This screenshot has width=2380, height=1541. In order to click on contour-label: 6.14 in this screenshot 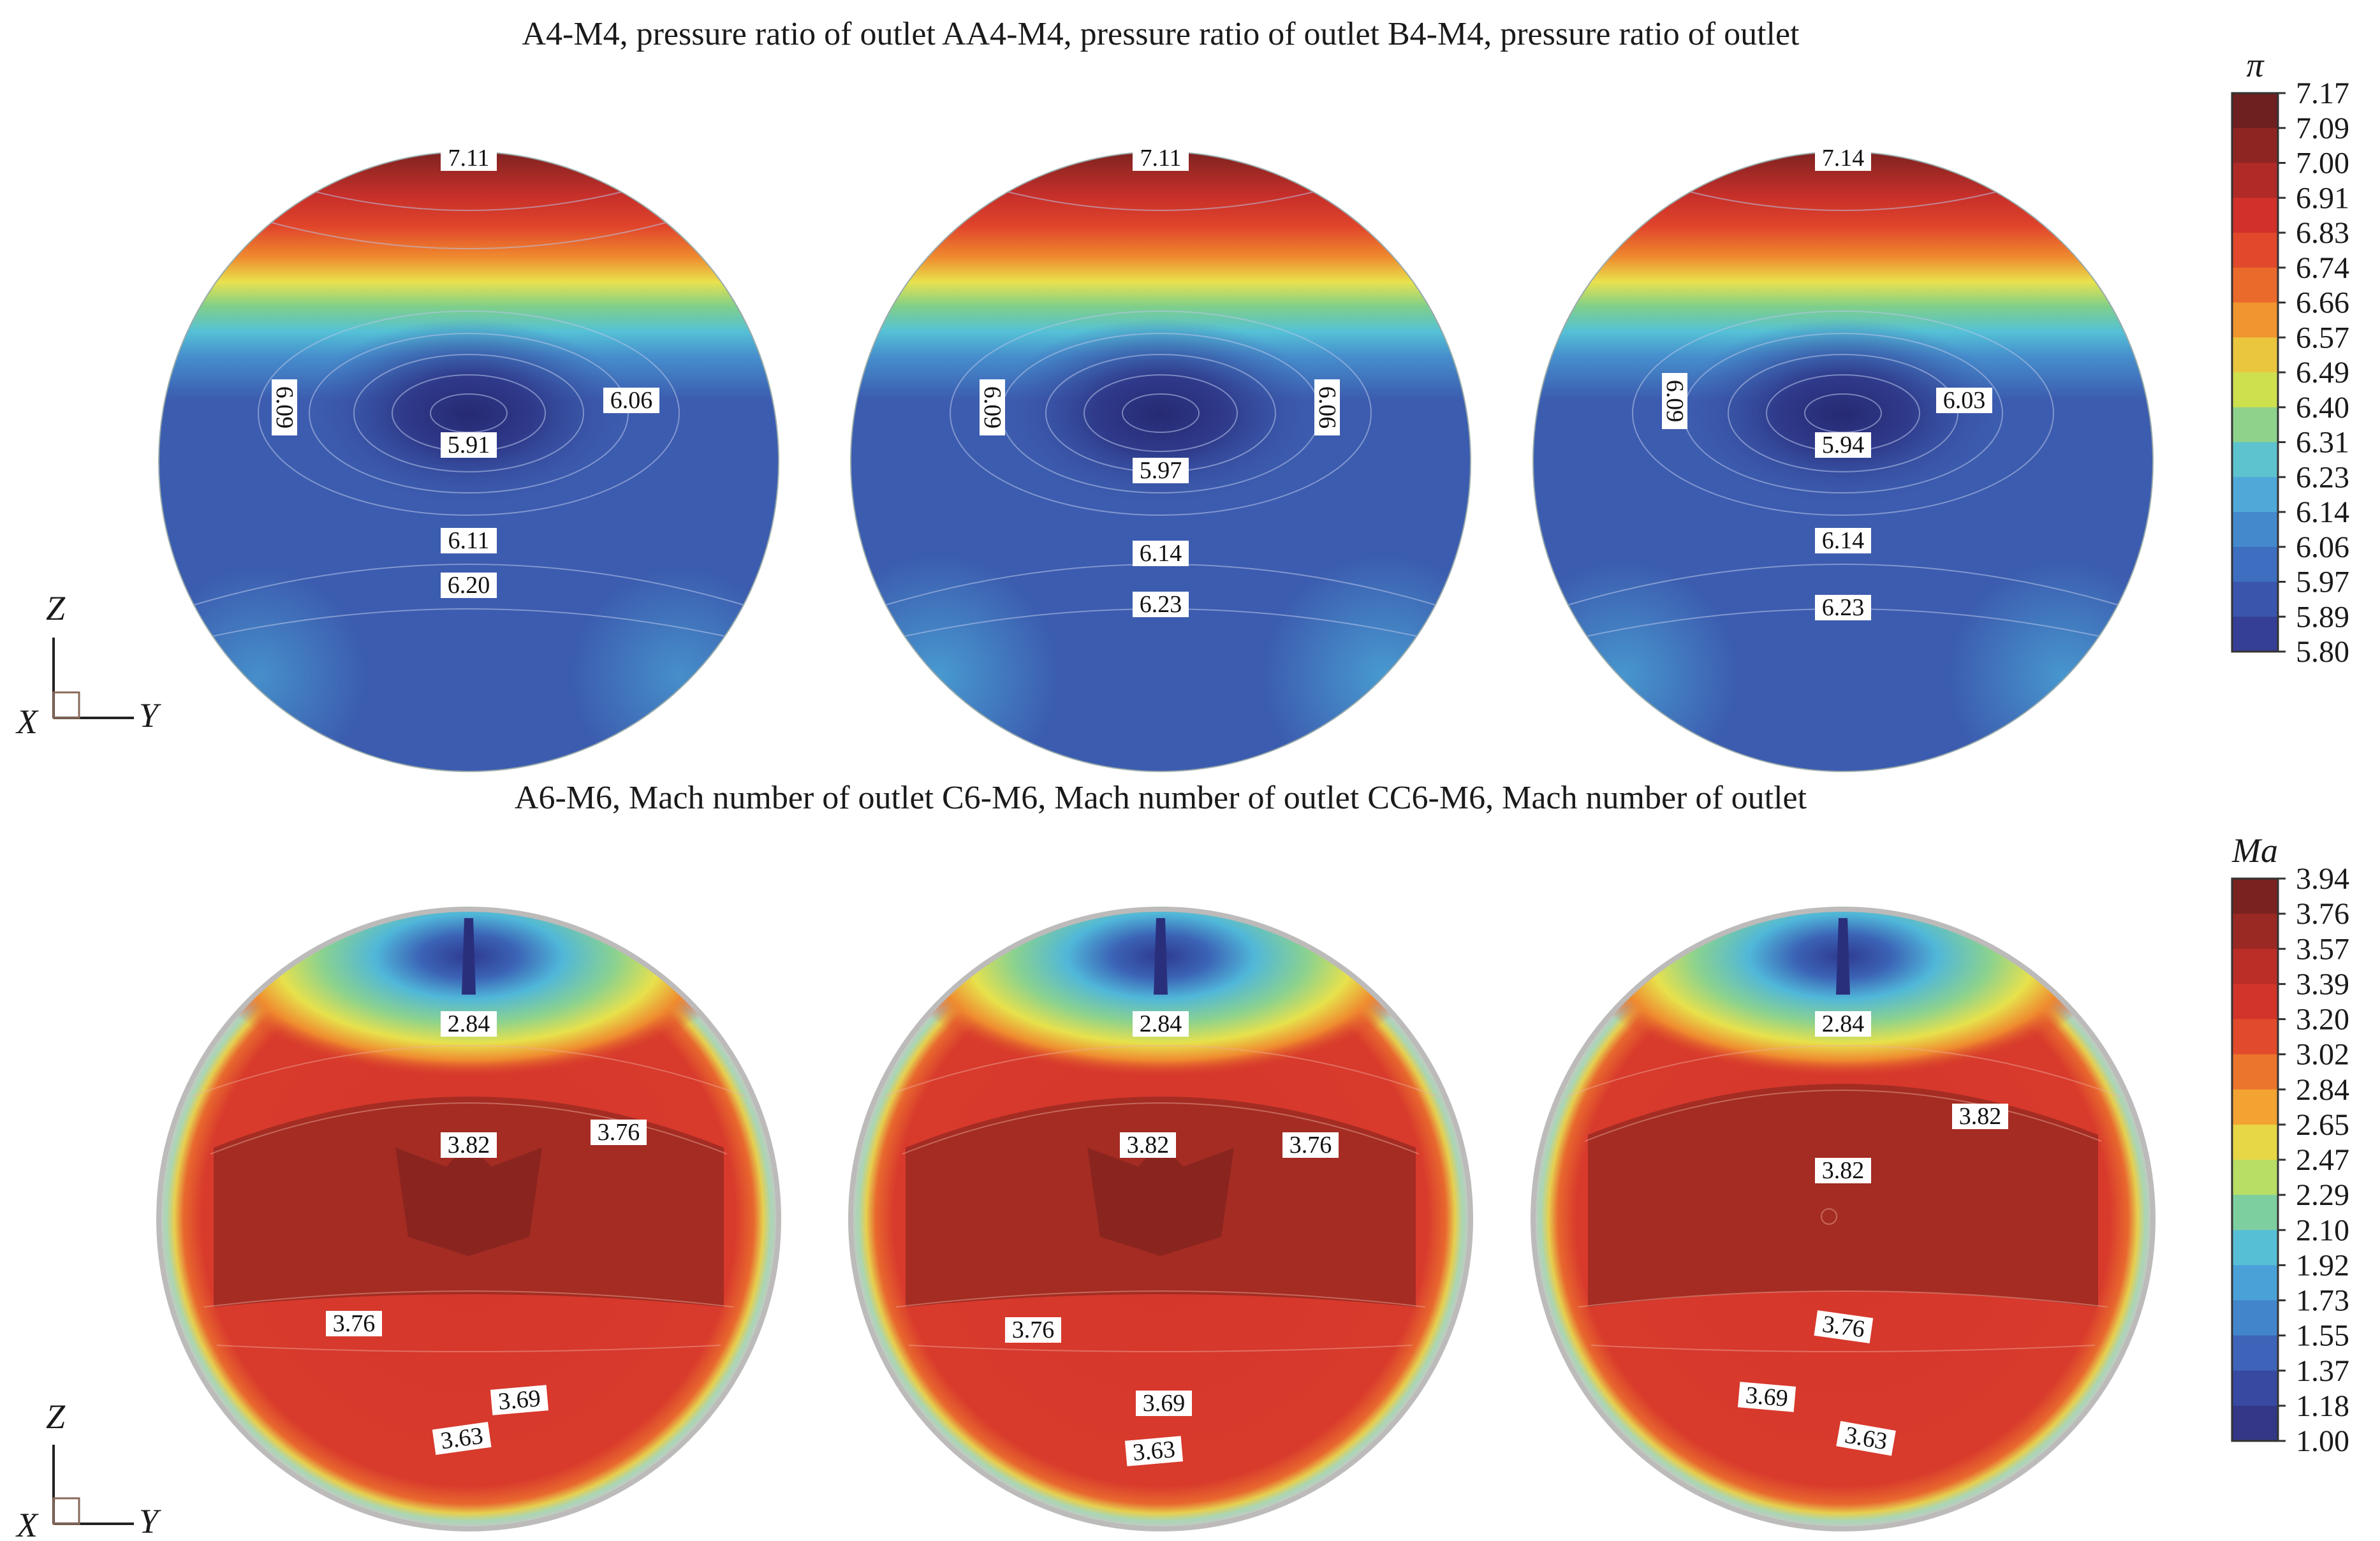, I will do `click(1843, 540)`.